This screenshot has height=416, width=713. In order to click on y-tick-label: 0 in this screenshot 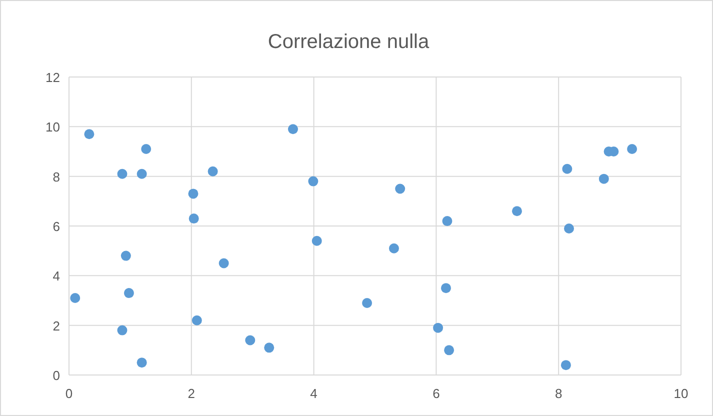, I will do `click(56, 375)`.